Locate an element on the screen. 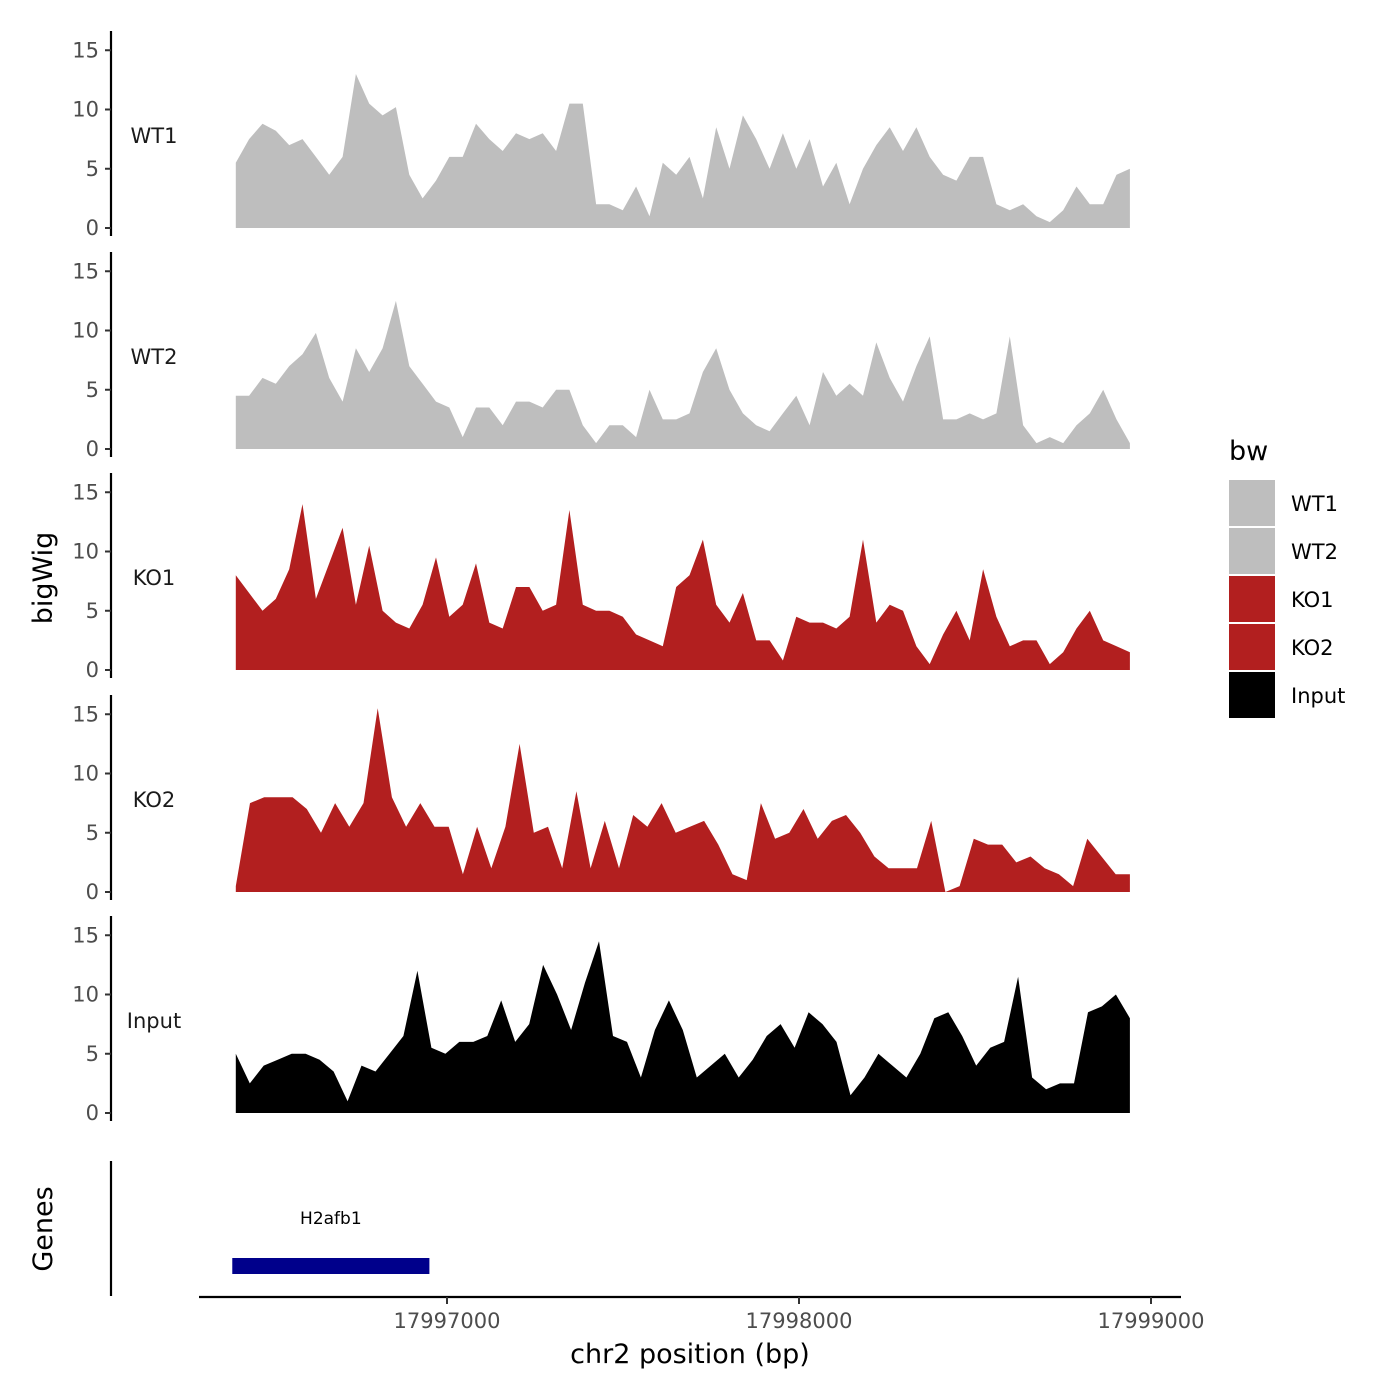 The height and width of the screenshot is (1400, 1400). track-wt1: 0 5 10 15 WT1 is located at coordinates (601, 135).